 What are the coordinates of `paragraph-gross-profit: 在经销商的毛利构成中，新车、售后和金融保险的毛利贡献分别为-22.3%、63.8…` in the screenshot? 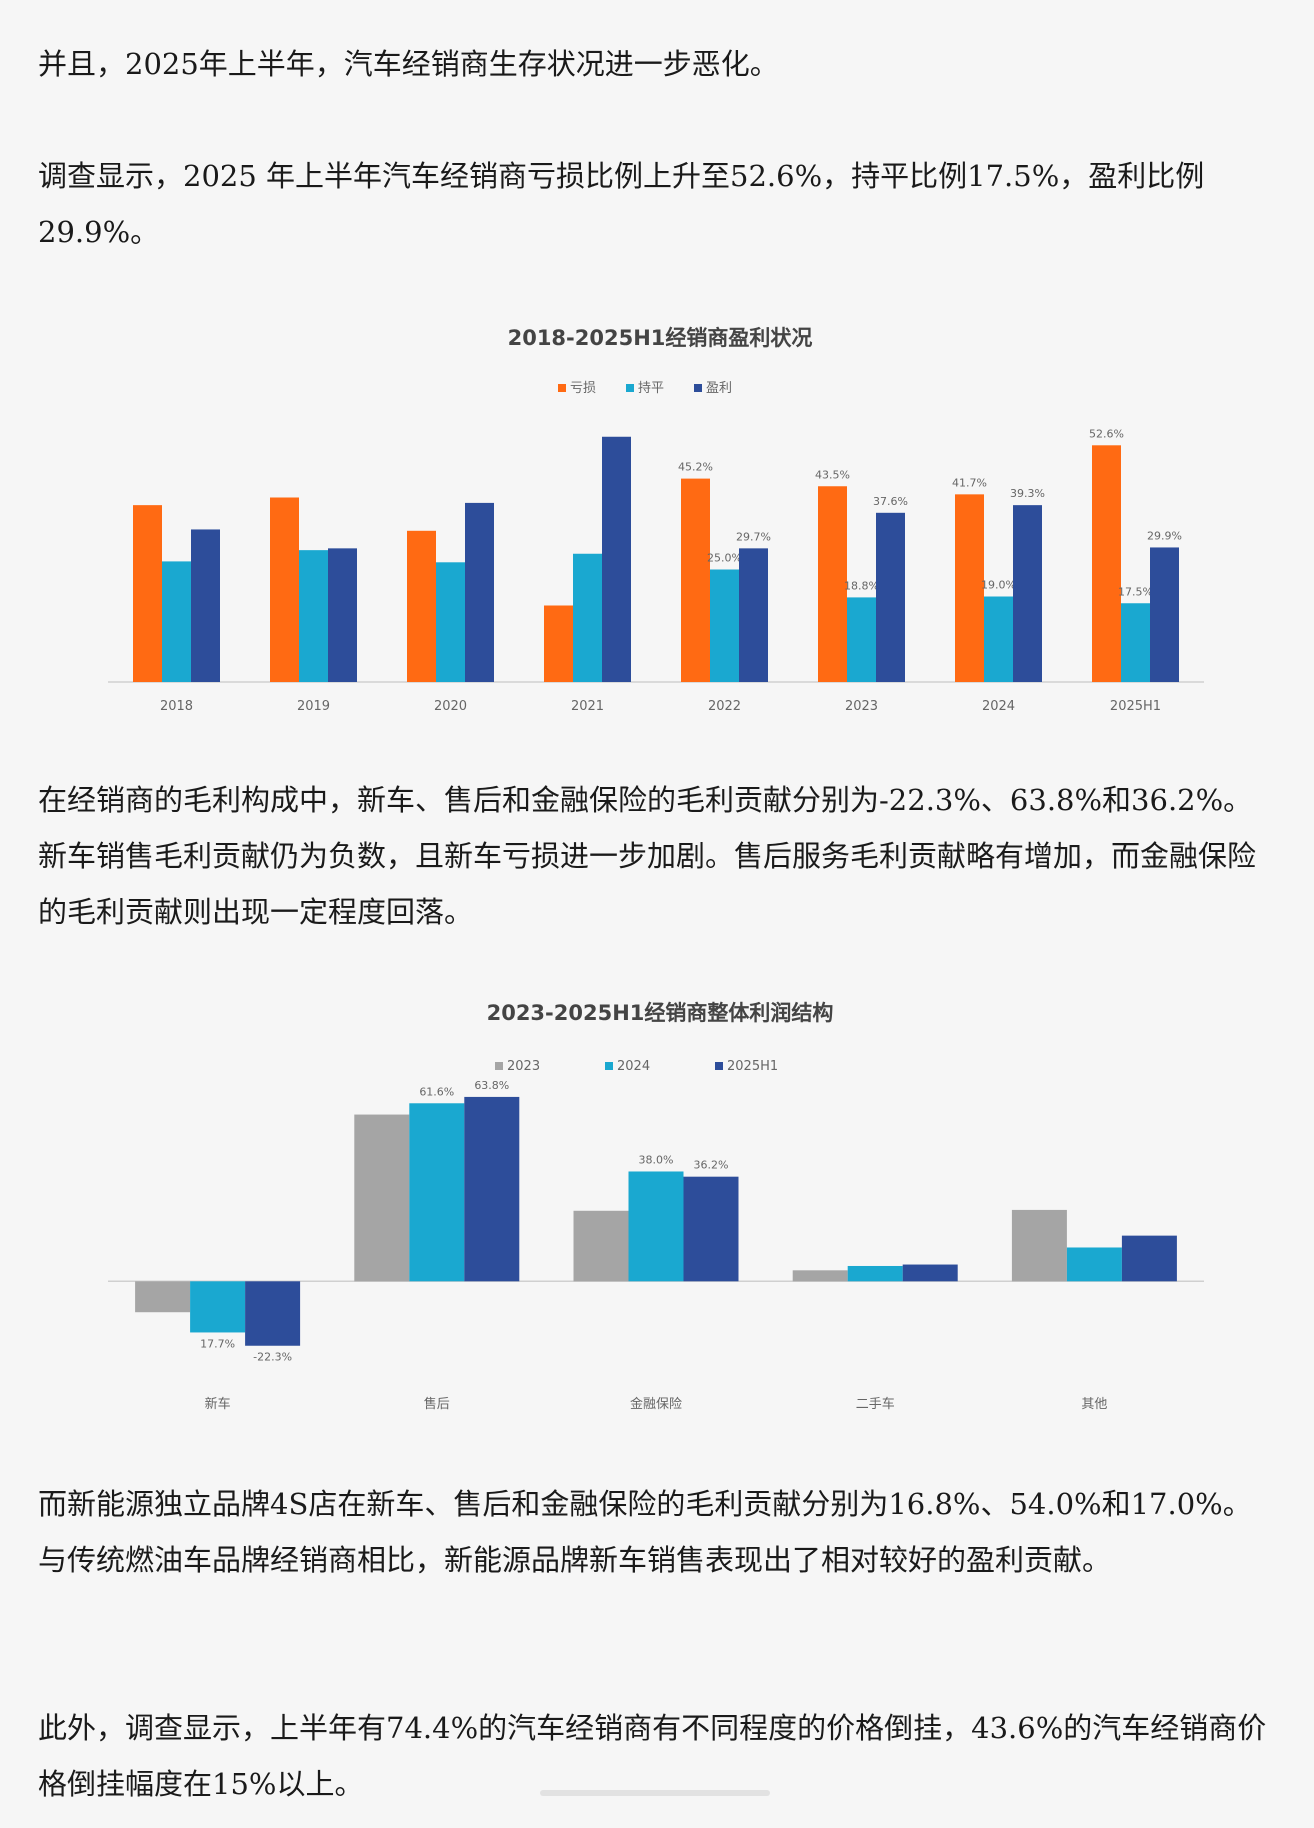 It's located at (647, 856).